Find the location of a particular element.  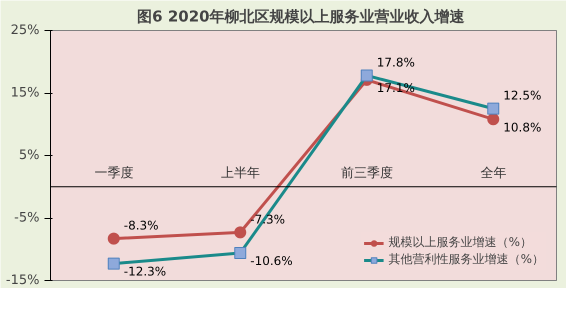

x-tick-label: 前三季度 is located at coordinates (366, 172).